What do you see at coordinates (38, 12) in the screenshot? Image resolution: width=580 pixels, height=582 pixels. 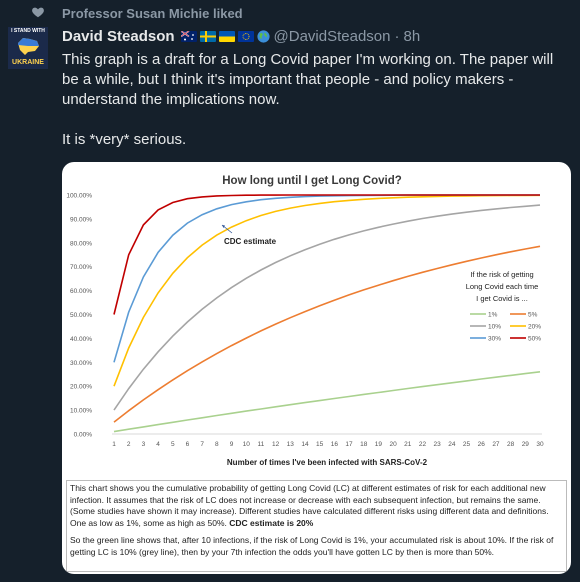 I see `heart-icon` at bounding box center [38, 12].